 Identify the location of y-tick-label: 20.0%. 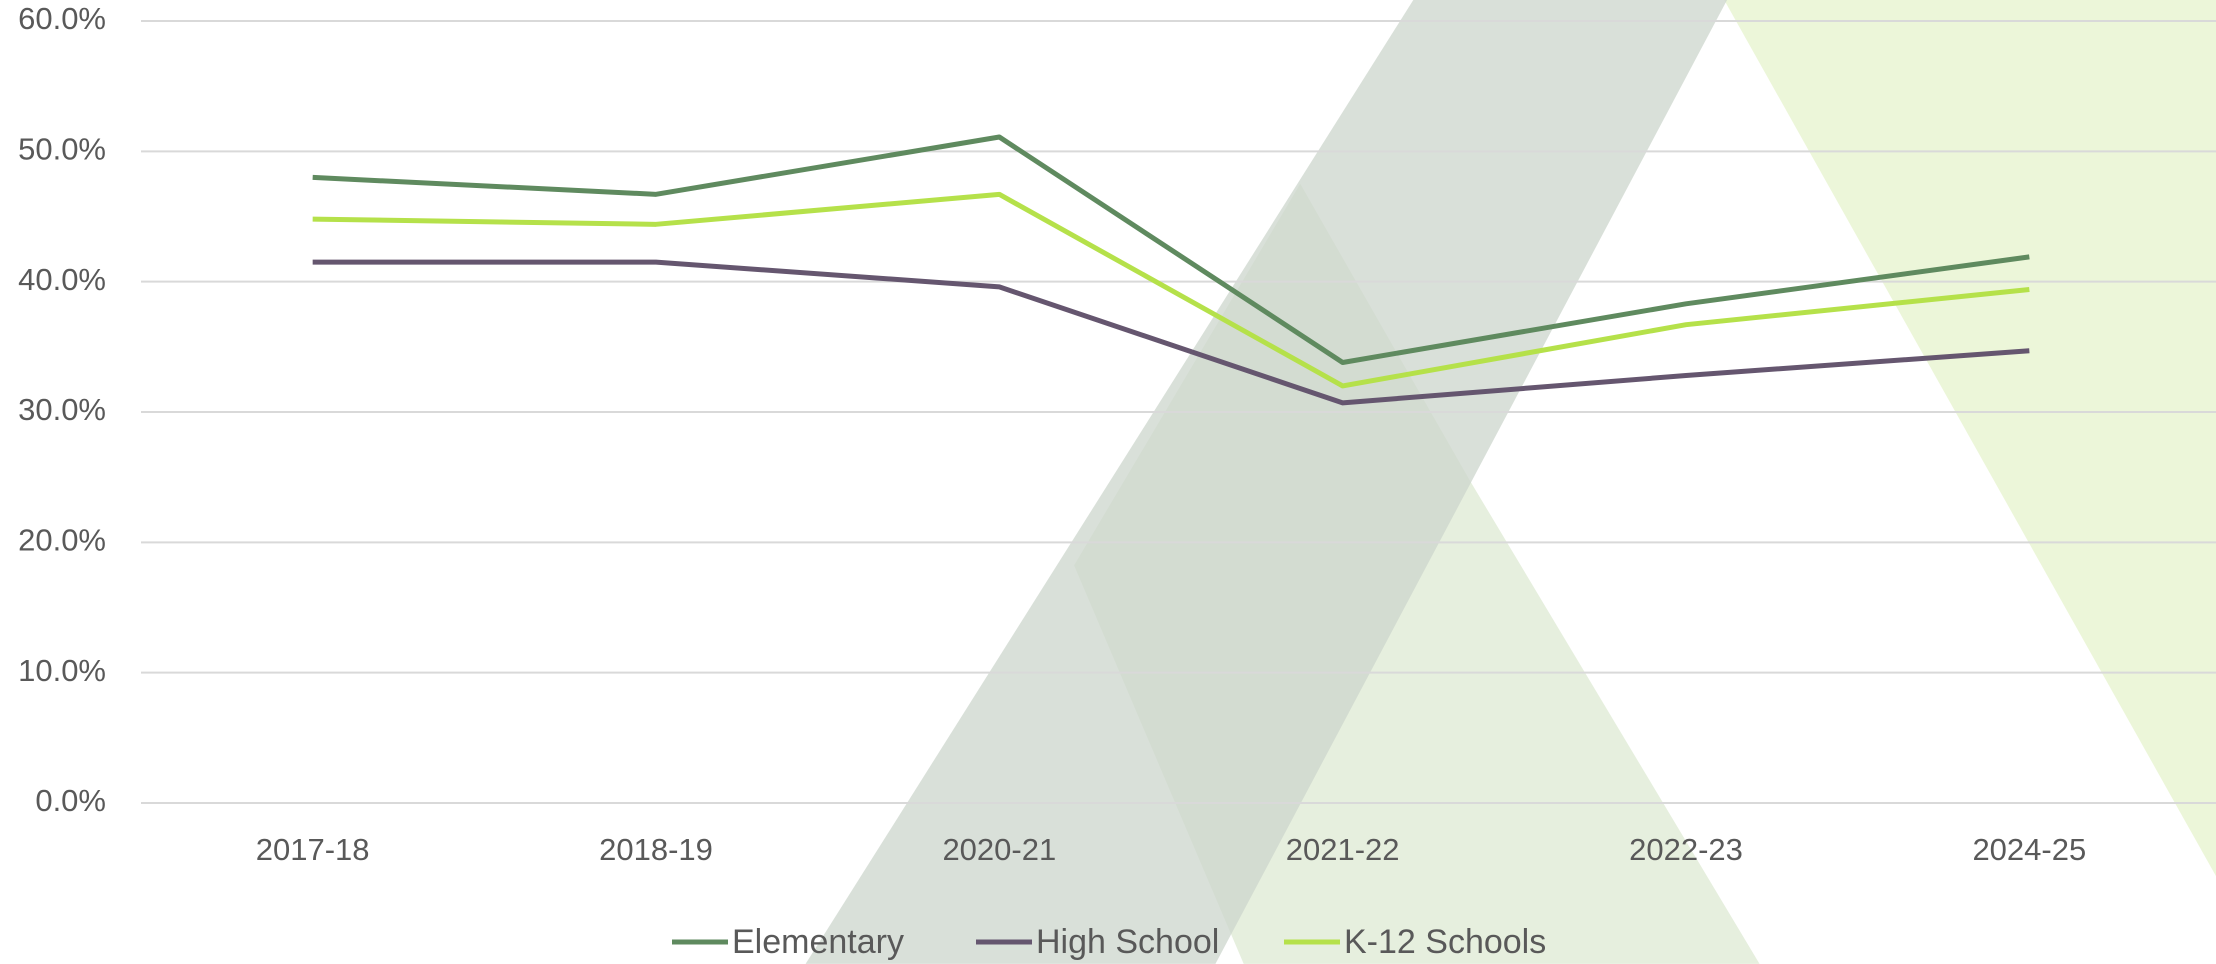
(62, 540).